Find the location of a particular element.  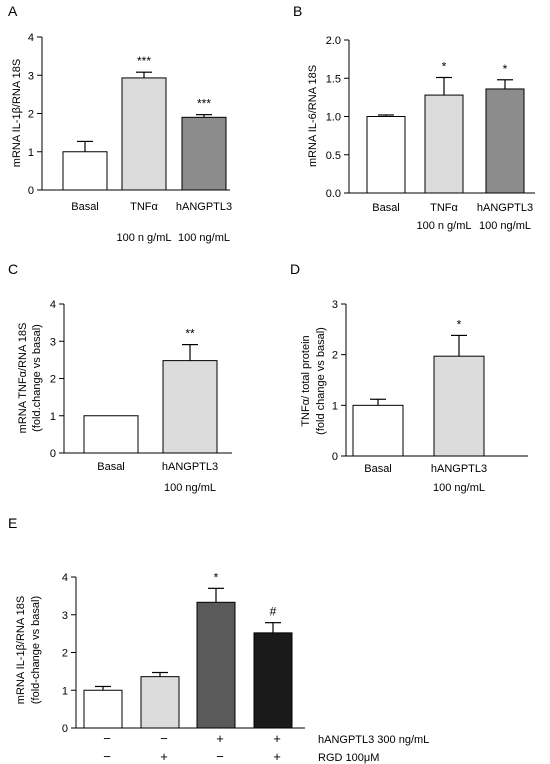

y-tick-label: 0.5 is located at coordinates (333, 156).